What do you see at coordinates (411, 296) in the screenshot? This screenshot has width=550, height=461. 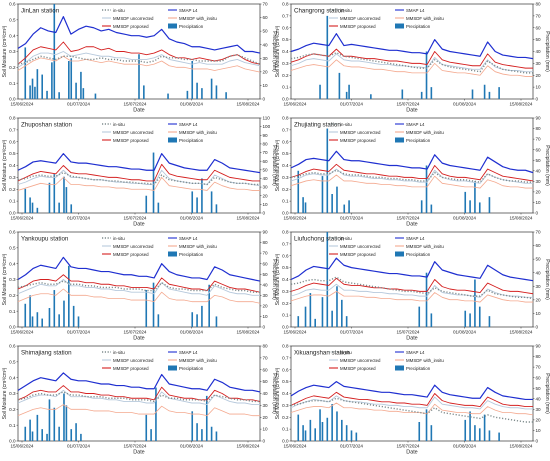 I see `series-line-with-insitu` at bounding box center [411, 296].